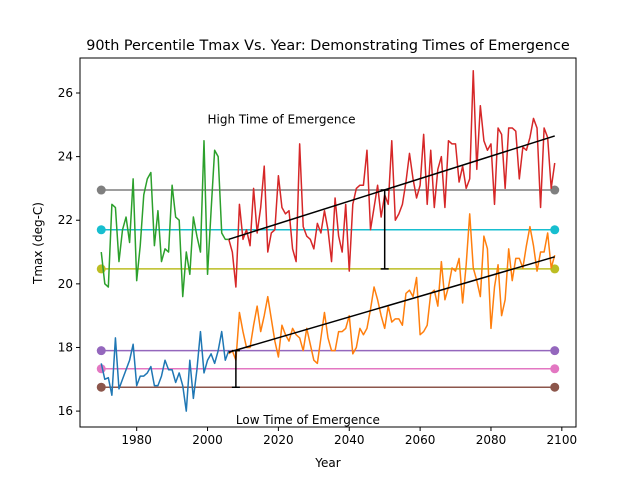 This screenshot has height=480, width=640. I want to click on x-tick-label-2000: 2000, so click(207, 440).